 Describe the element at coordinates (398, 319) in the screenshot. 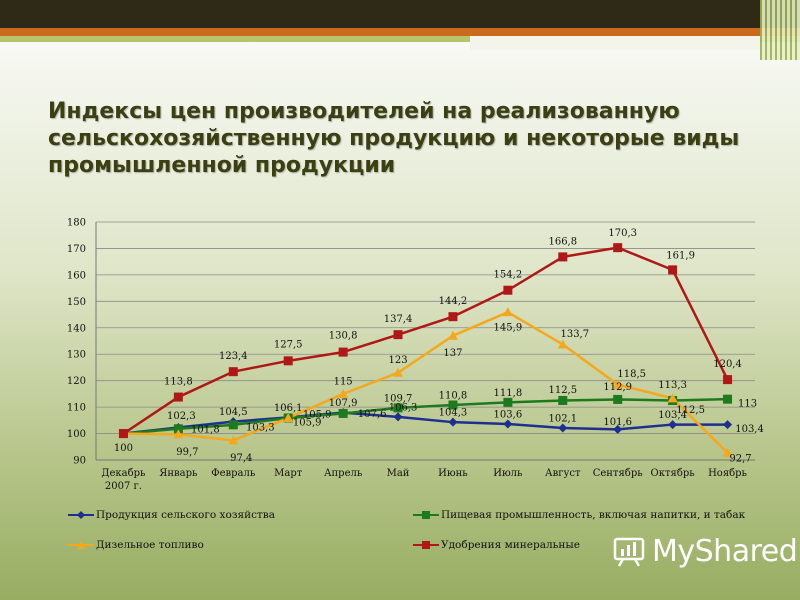

I see `data-label-fert: 137,4` at that location.